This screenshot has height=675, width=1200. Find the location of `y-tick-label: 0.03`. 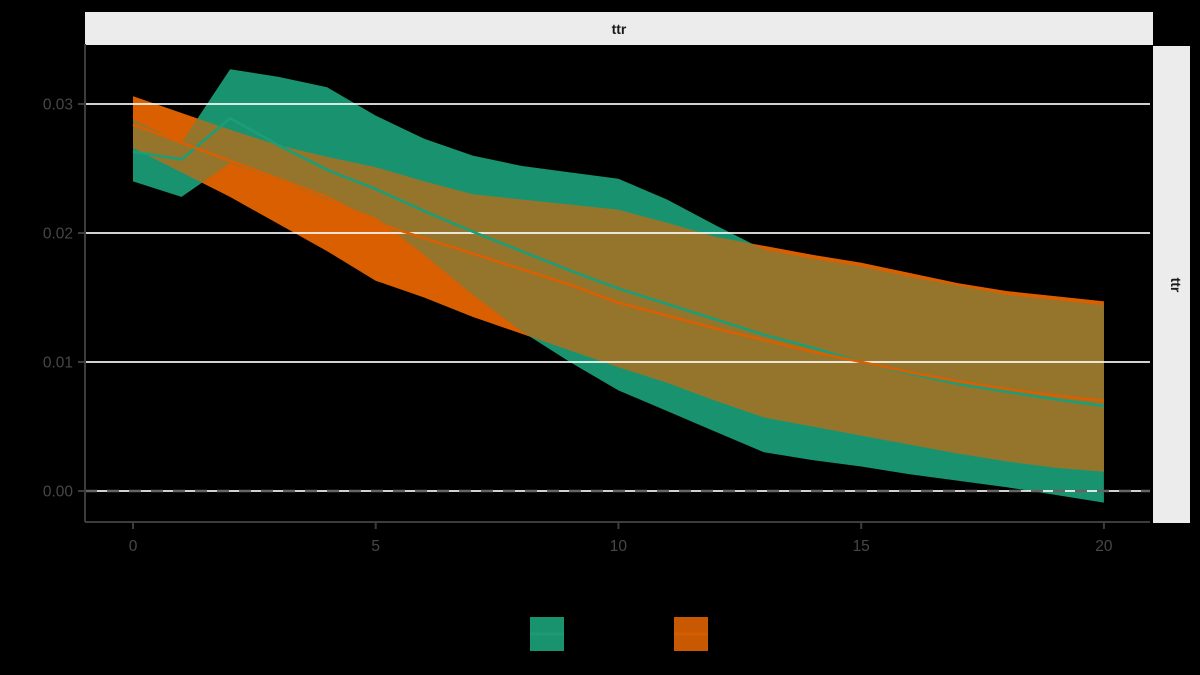

y-tick-label: 0.03 is located at coordinates (58, 105).